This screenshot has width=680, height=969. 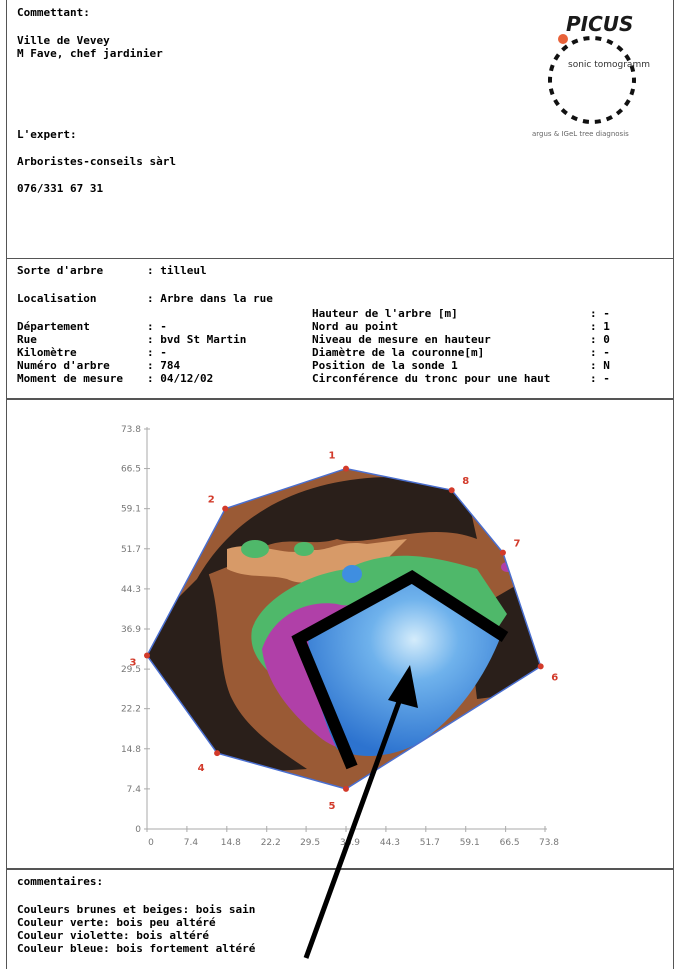 I want to click on species-value: : tilleul, so click(x=177, y=270).